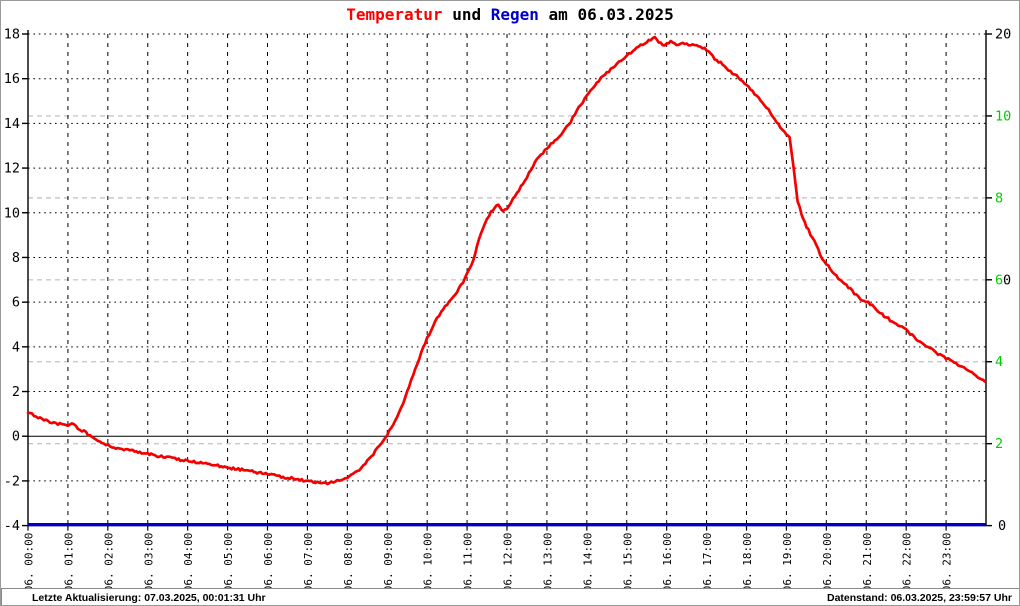  Describe the element at coordinates (627, 560) in the screenshot. I see `svg-text: 06. 15:00` at that location.